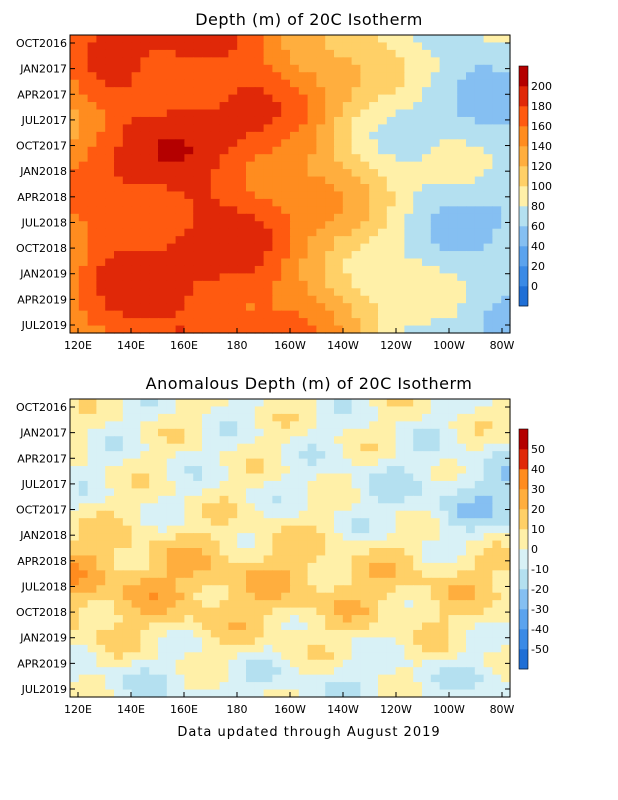  Describe the element at coordinates (449, 709) in the screenshot. I see `x-tick-label: 100W` at that location.